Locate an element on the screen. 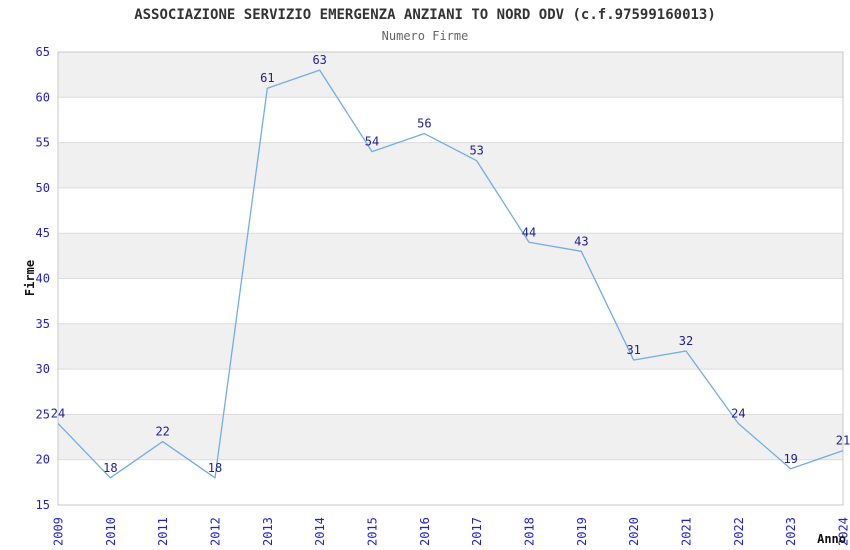 The image size is (850, 550). y-tick-label: 20 is located at coordinates (43, 460).